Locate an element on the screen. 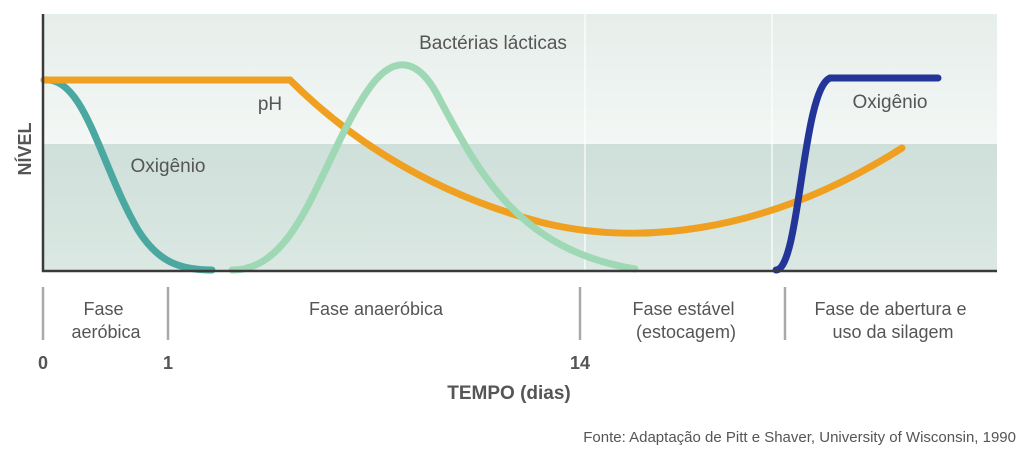 This screenshot has height=456, width=1024. phase-label-aerobic: Fase aeróbica is located at coordinates (106, 320).